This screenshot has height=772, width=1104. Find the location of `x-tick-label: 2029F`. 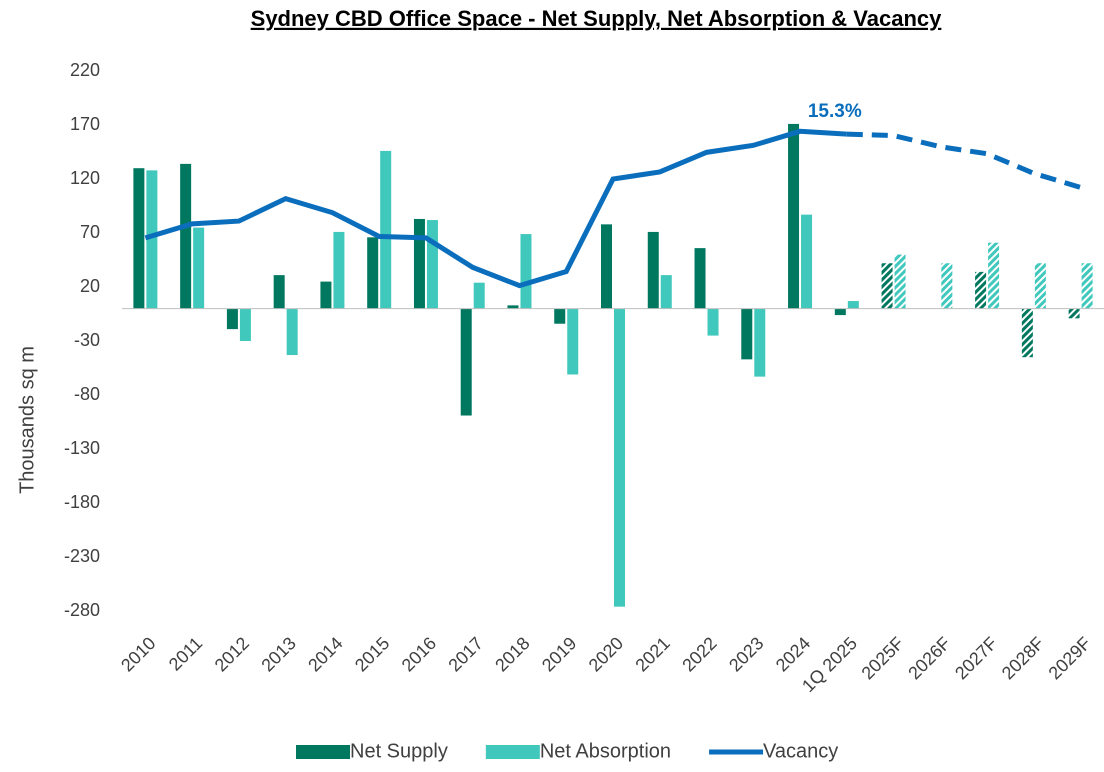

x-tick-label: 2029F is located at coordinates (1070, 658).